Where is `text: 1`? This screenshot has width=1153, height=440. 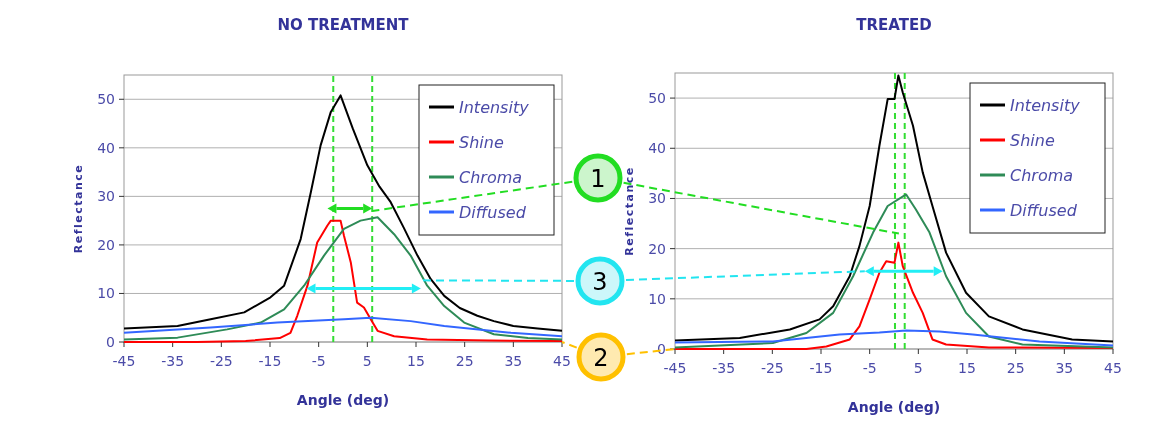 text: 1 is located at coordinates (598, 179).